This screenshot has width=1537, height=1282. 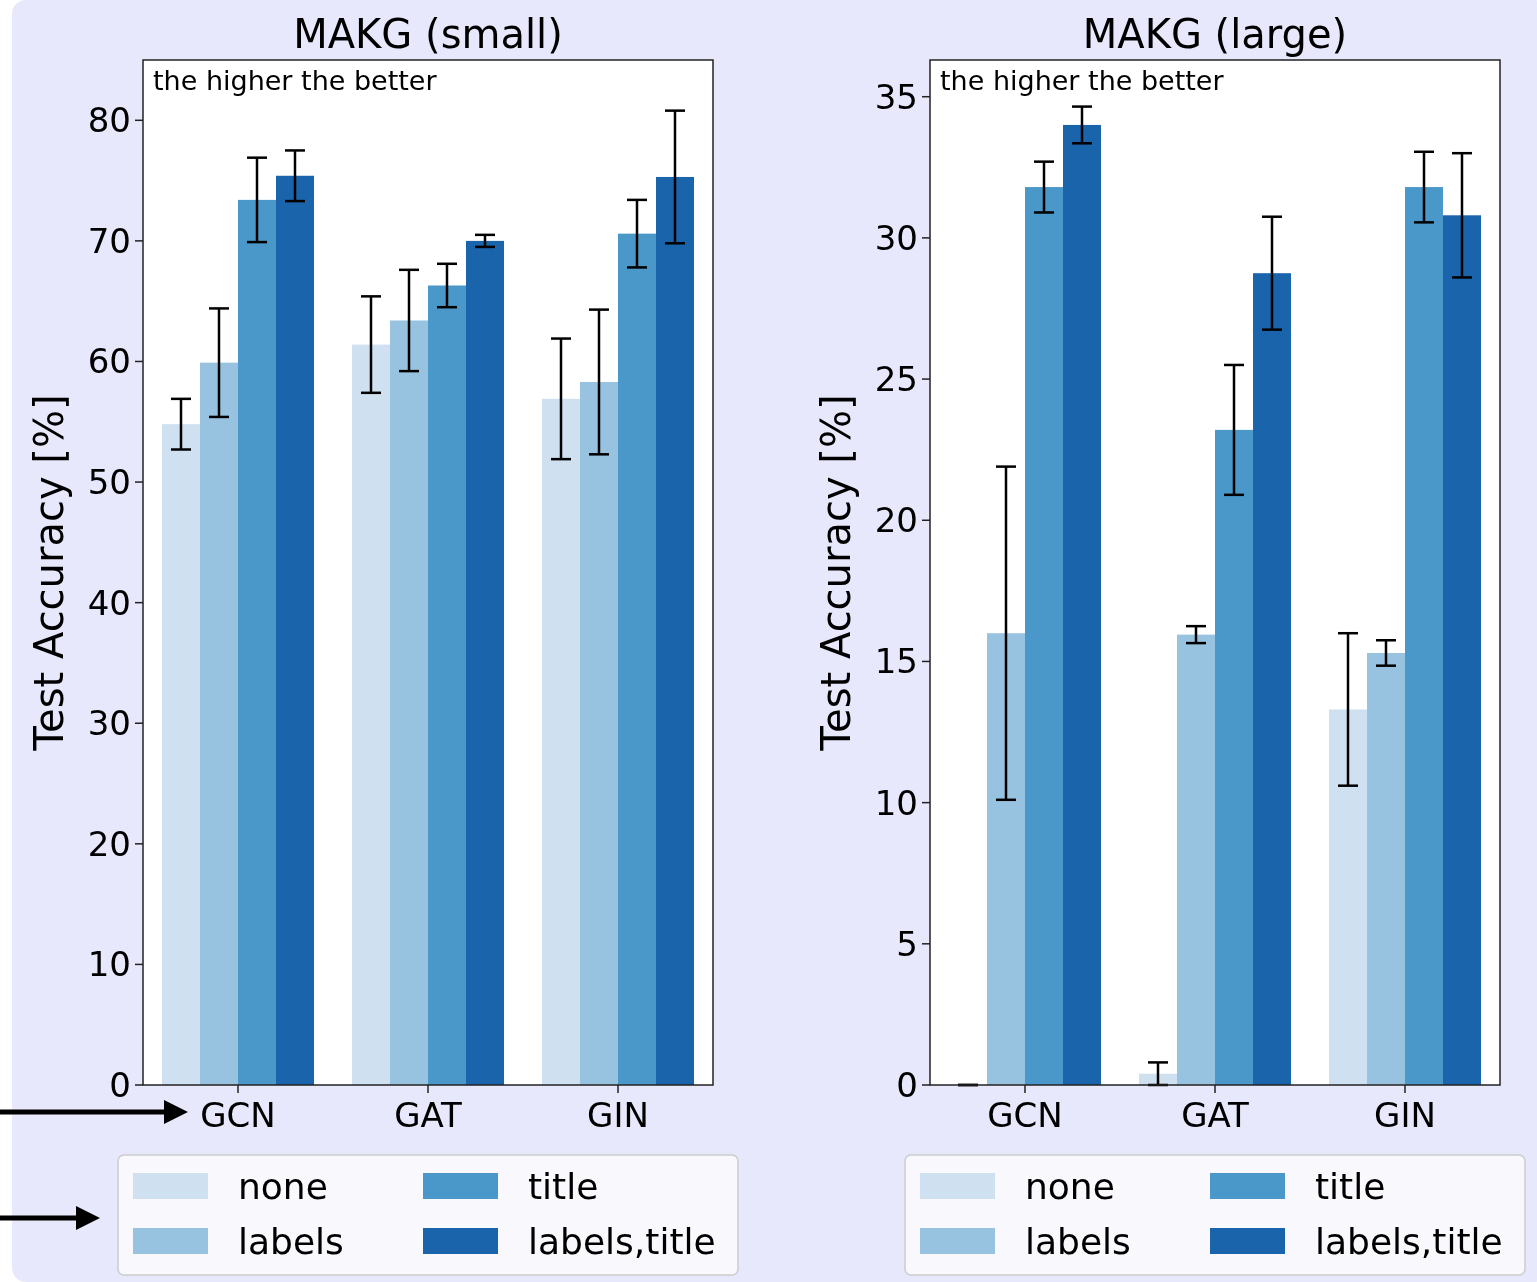 I want to click on y-tick-label: 25, so click(x=896, y=378).